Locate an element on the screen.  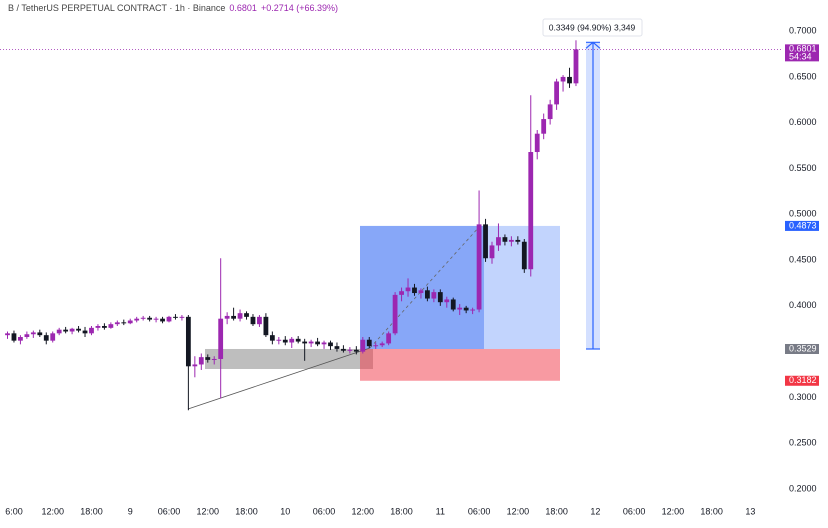
price-axis-bg is located at coordinates (805, 264).